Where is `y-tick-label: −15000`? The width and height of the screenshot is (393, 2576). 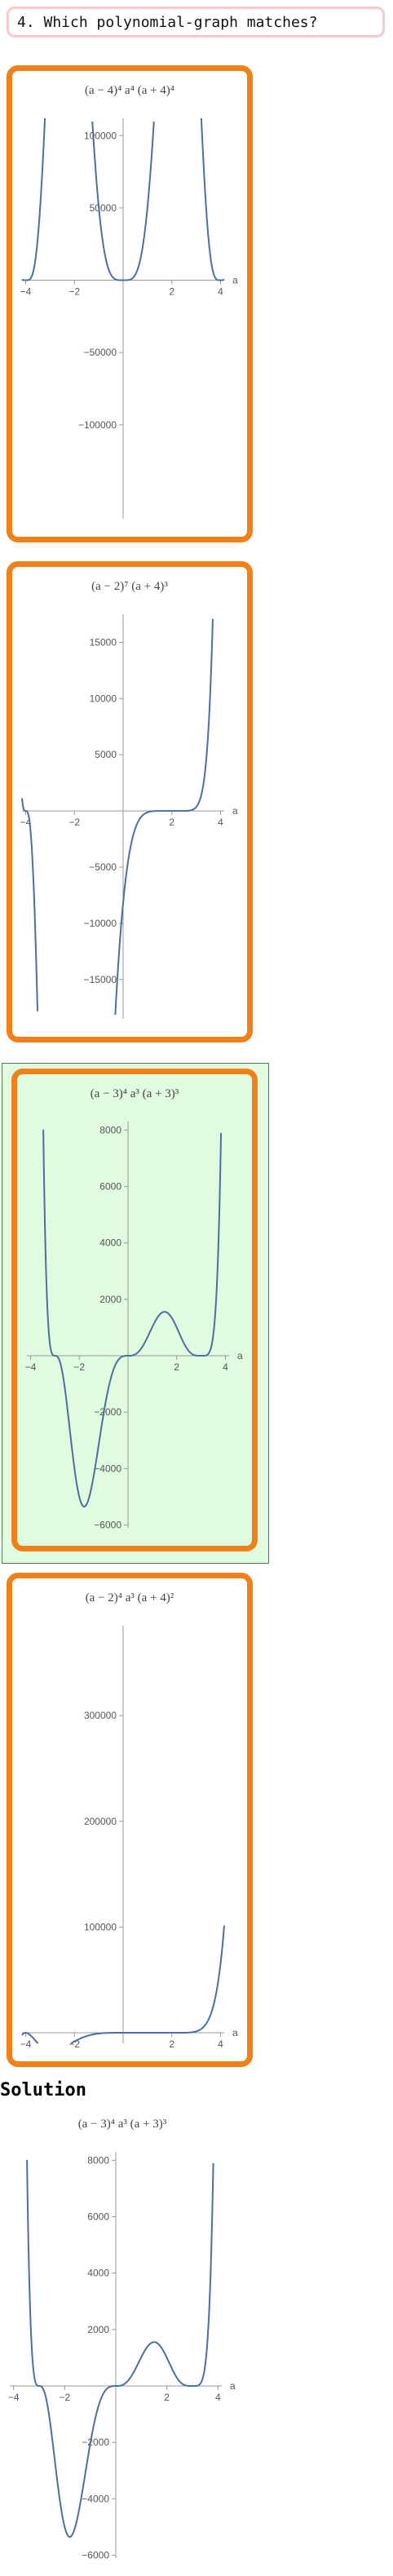 y-tick-label: −15000 is located at coordinates (100, 979).